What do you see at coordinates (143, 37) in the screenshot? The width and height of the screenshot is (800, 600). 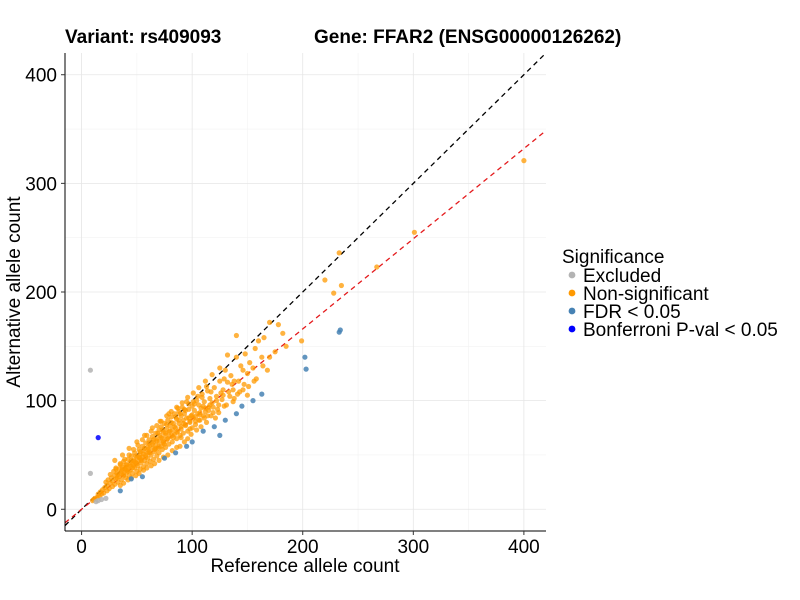 I see `chart-title-variant: Variant: rs409093` at bounding box center [143, 37].